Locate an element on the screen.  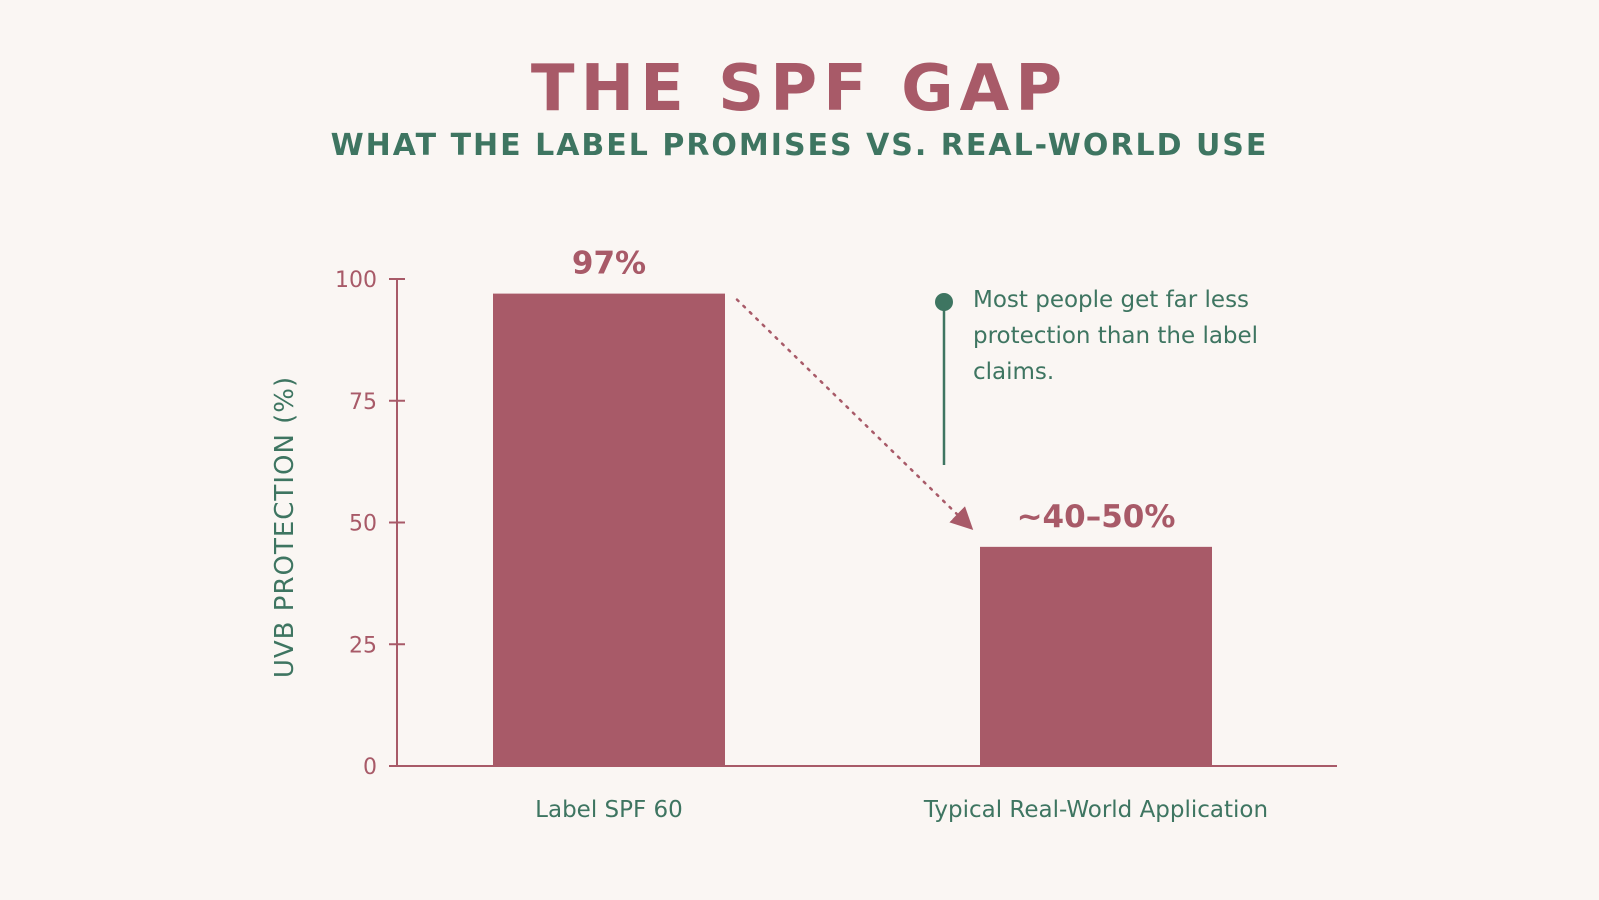
bar-value-label: ~40–50% is located at coordinates (1096, 517).